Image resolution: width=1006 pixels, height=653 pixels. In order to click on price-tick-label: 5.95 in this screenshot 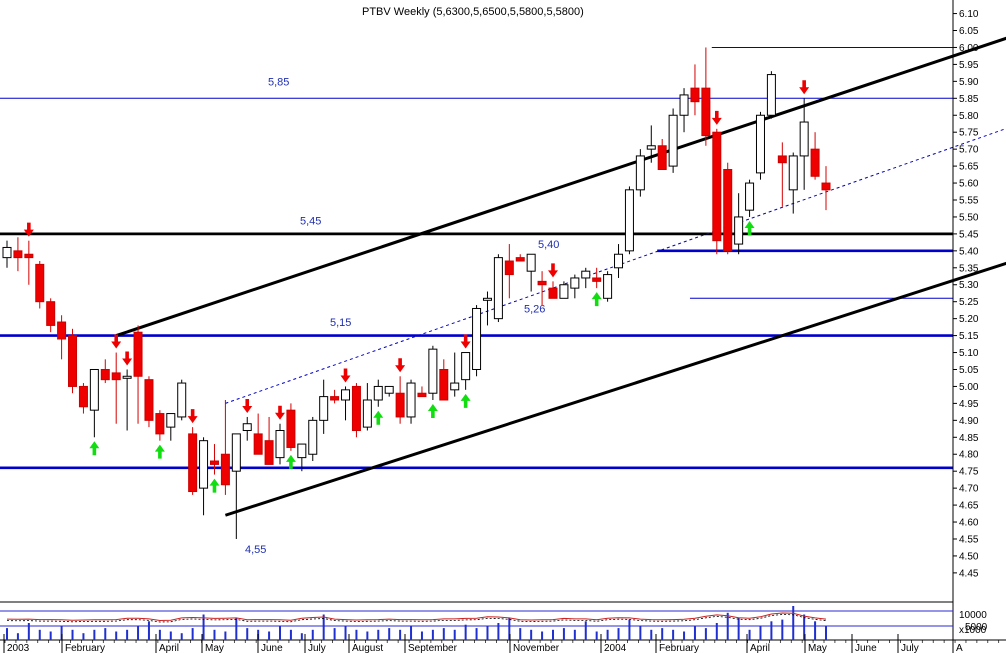, I will do `click(969, 65)`.